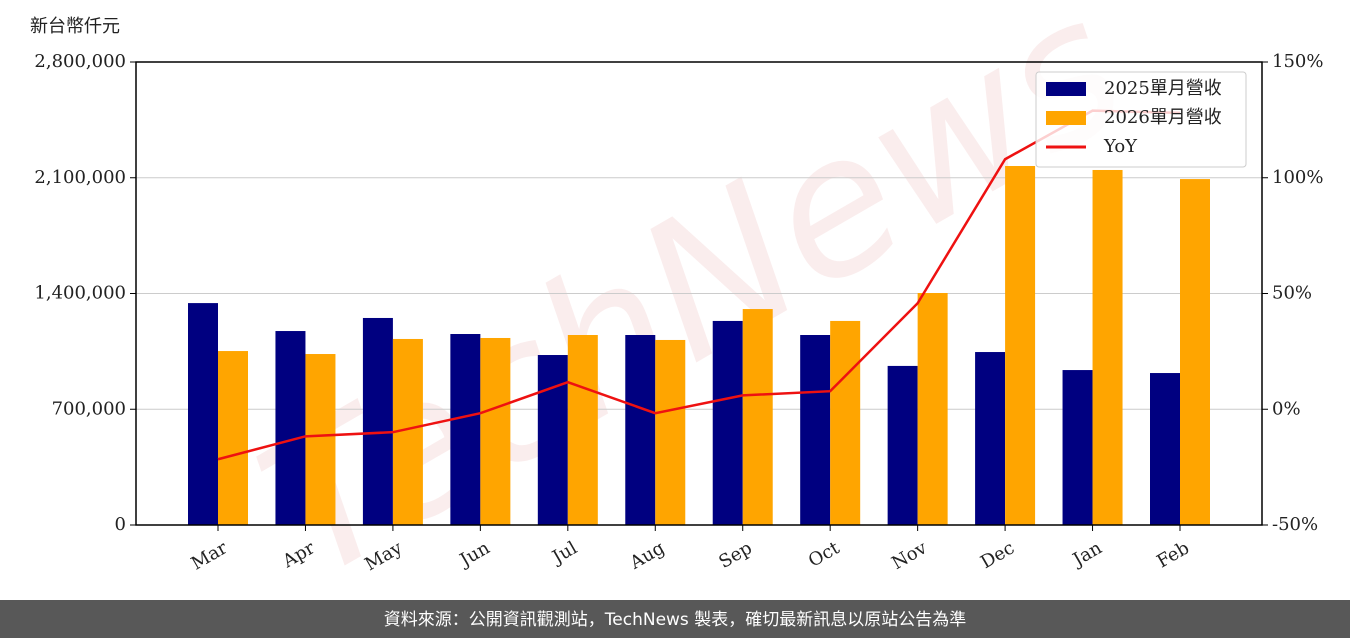 Image resolution: width=1350 pixels, height=638 pixels. I want to click on x-tick-label: Mar, so click(210, 555).